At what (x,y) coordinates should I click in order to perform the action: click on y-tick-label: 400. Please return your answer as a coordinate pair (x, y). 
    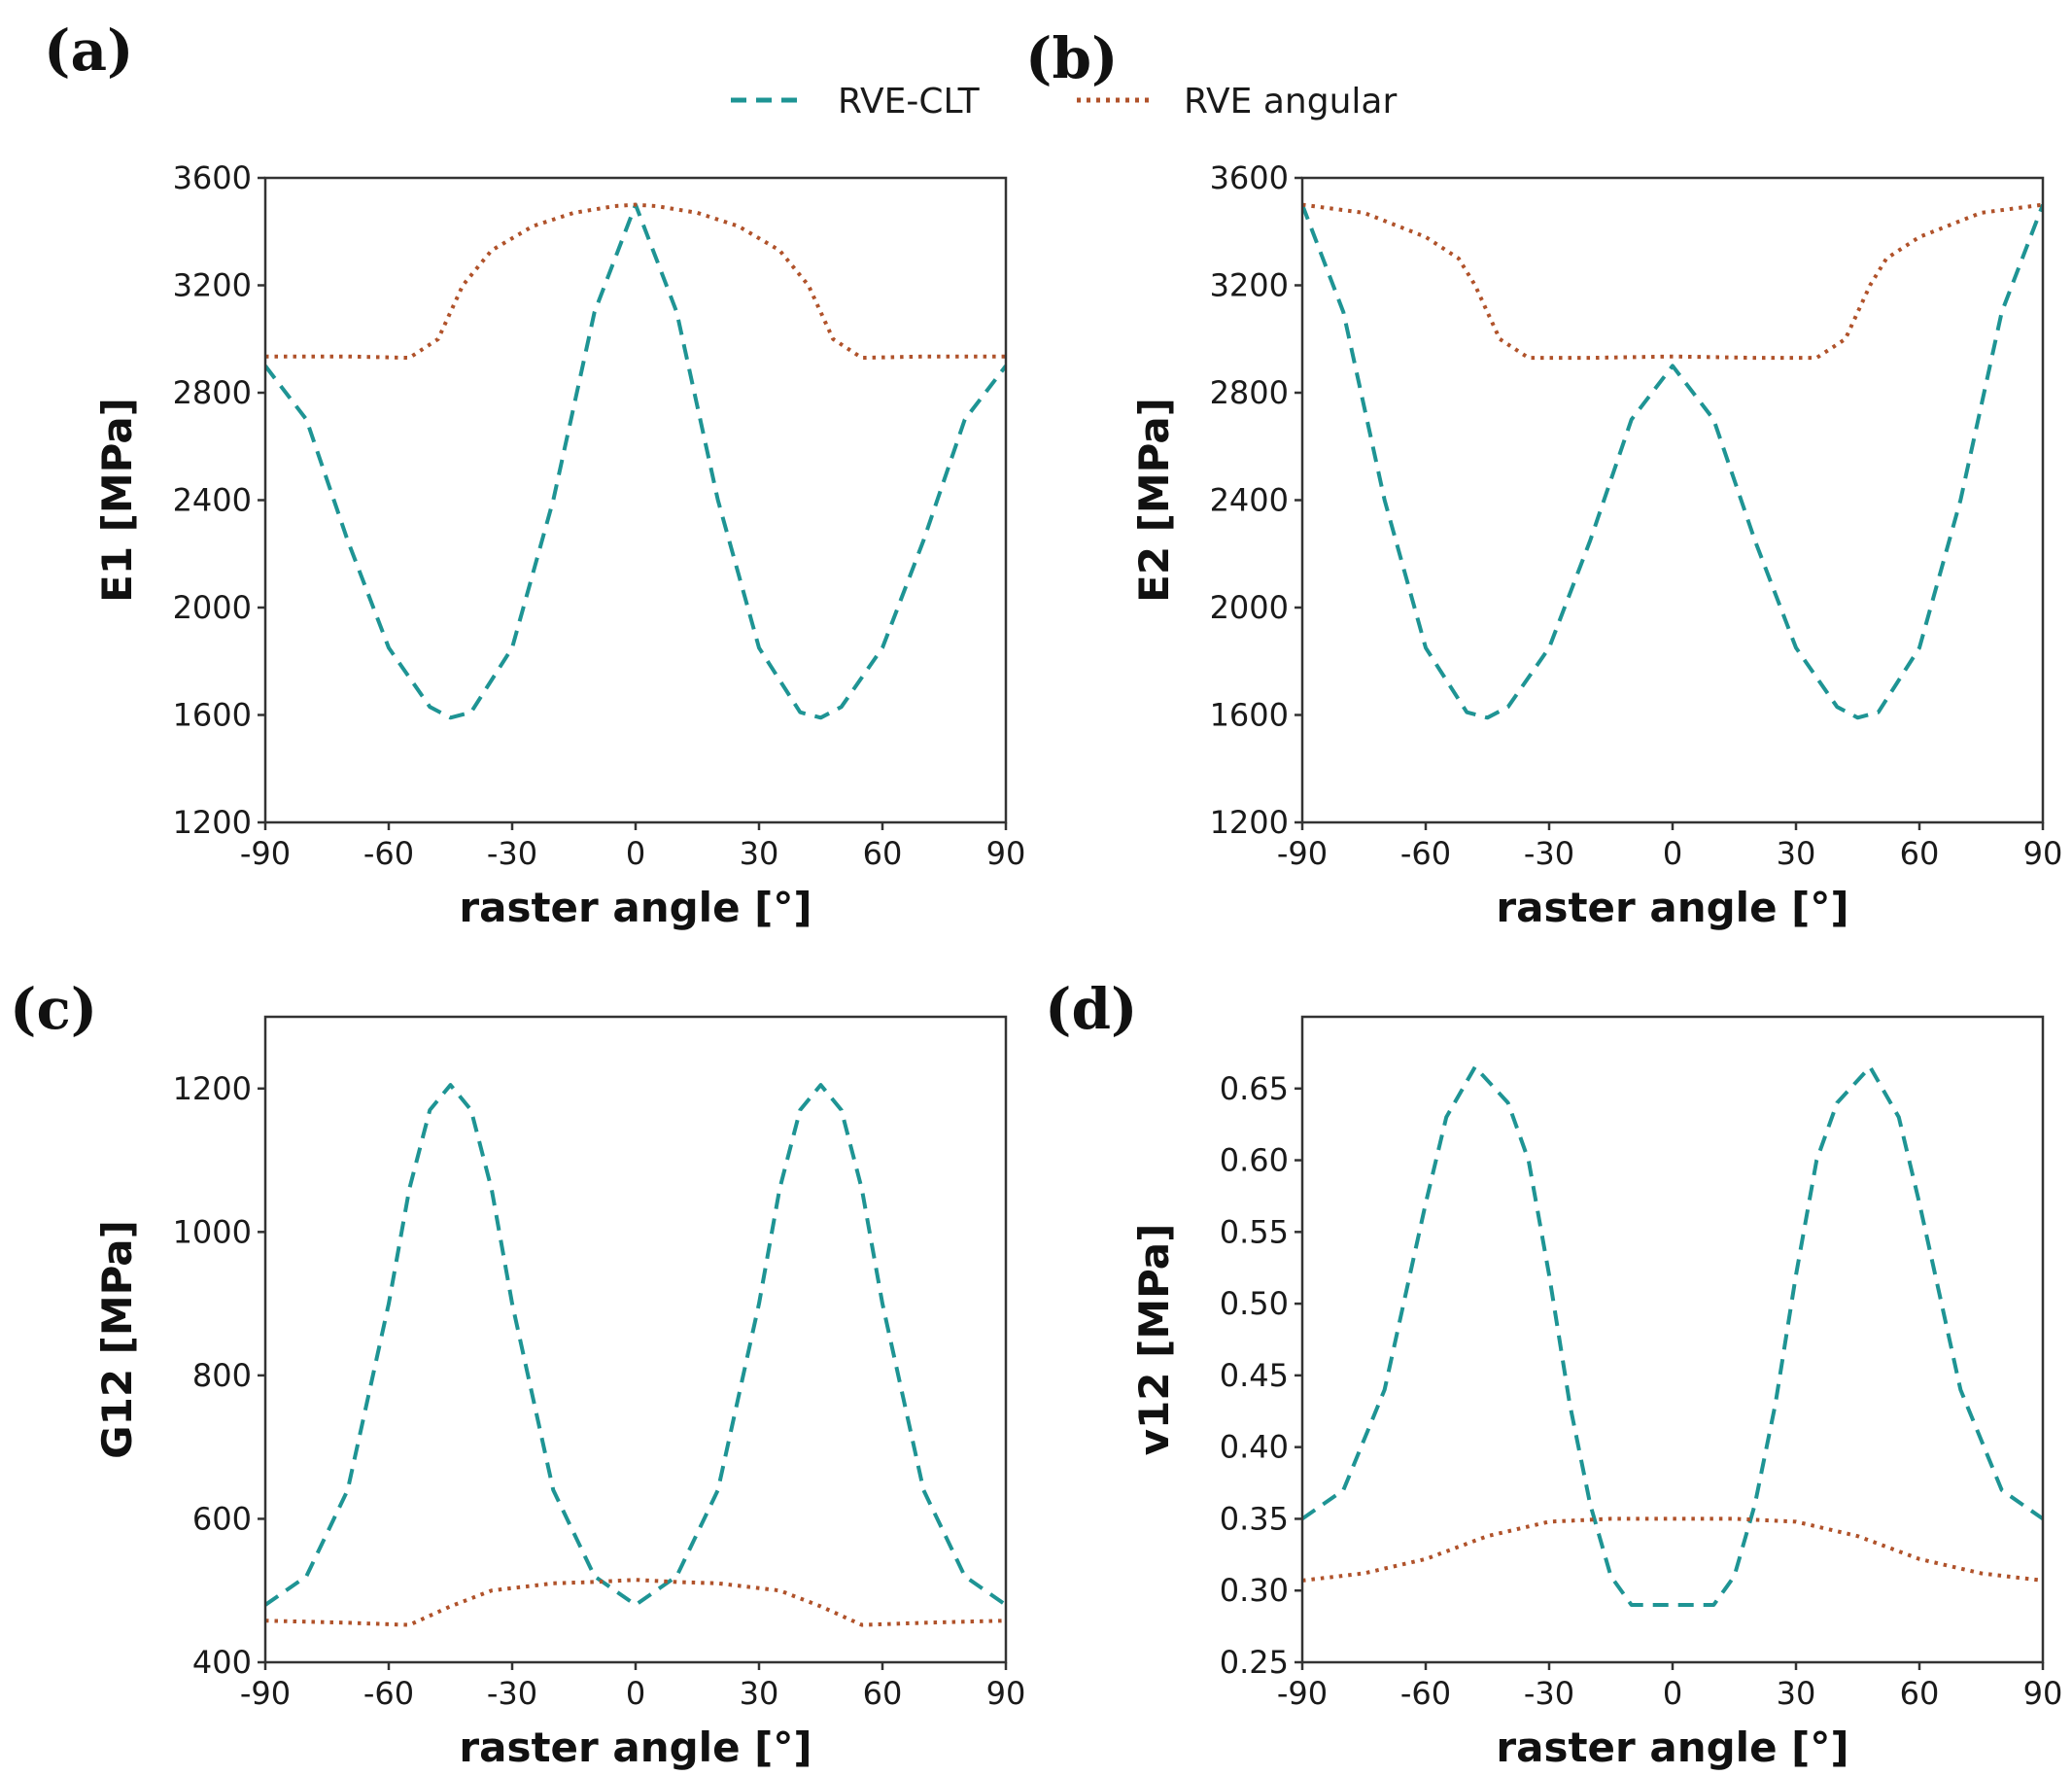
    Looking at the image, I should click on (222, 1662).